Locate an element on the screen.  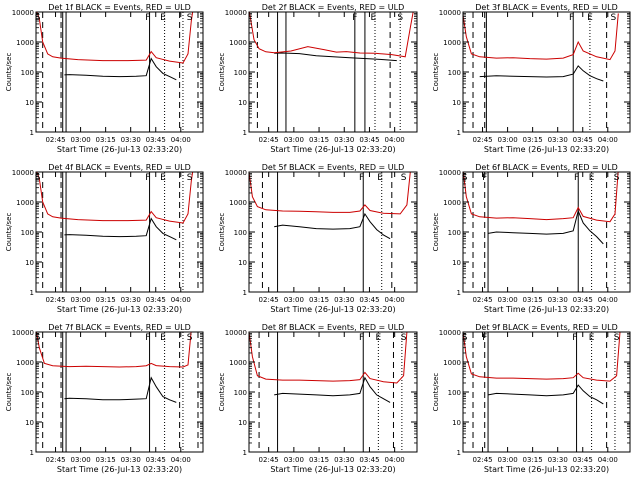
panel-title: Det 2f BLACK = Events, RED = ULD is located at coordinates (333, 7).